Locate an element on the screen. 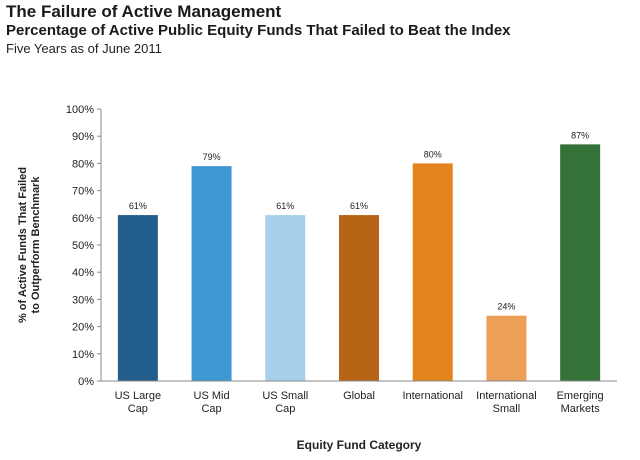 The height and width of the screenshot is (460, 640). bar-data-label: 87% is located at coordinates (580, 135).